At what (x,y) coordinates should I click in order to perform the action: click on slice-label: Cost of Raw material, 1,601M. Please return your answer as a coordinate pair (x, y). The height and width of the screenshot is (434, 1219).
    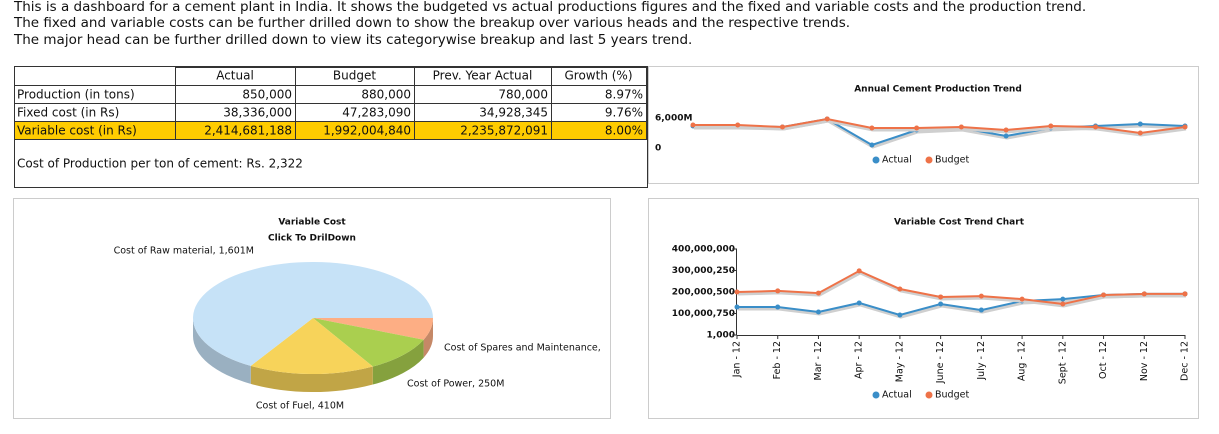
    Looking at the image, I should click on (184, 251).